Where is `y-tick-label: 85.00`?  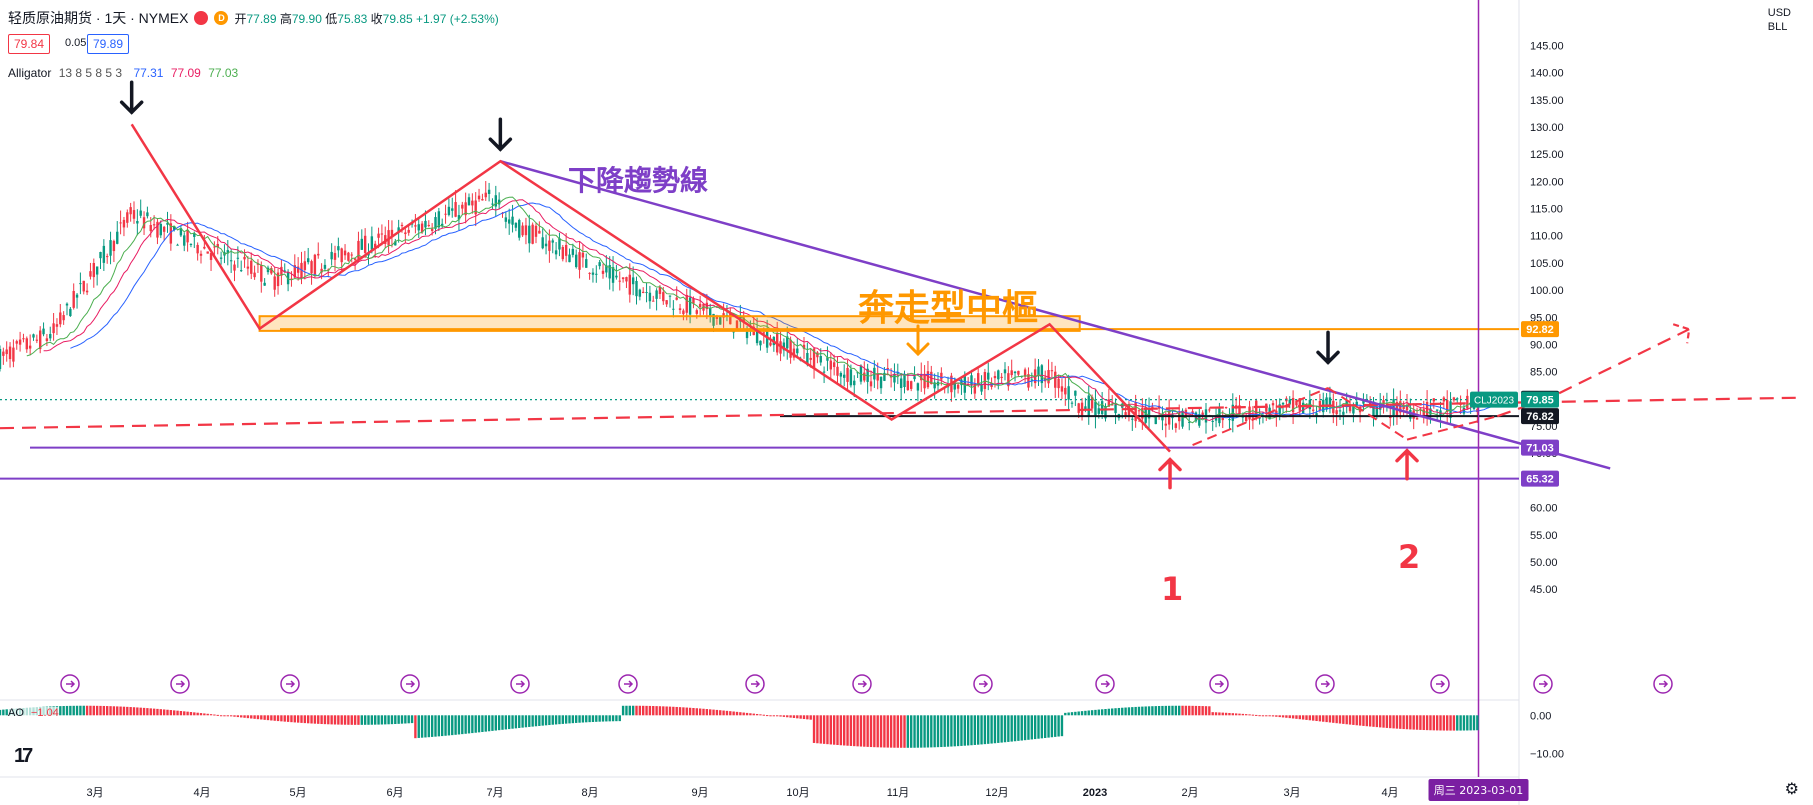
y-tick-label: 85.00 is located at coordinates (1544, 373).